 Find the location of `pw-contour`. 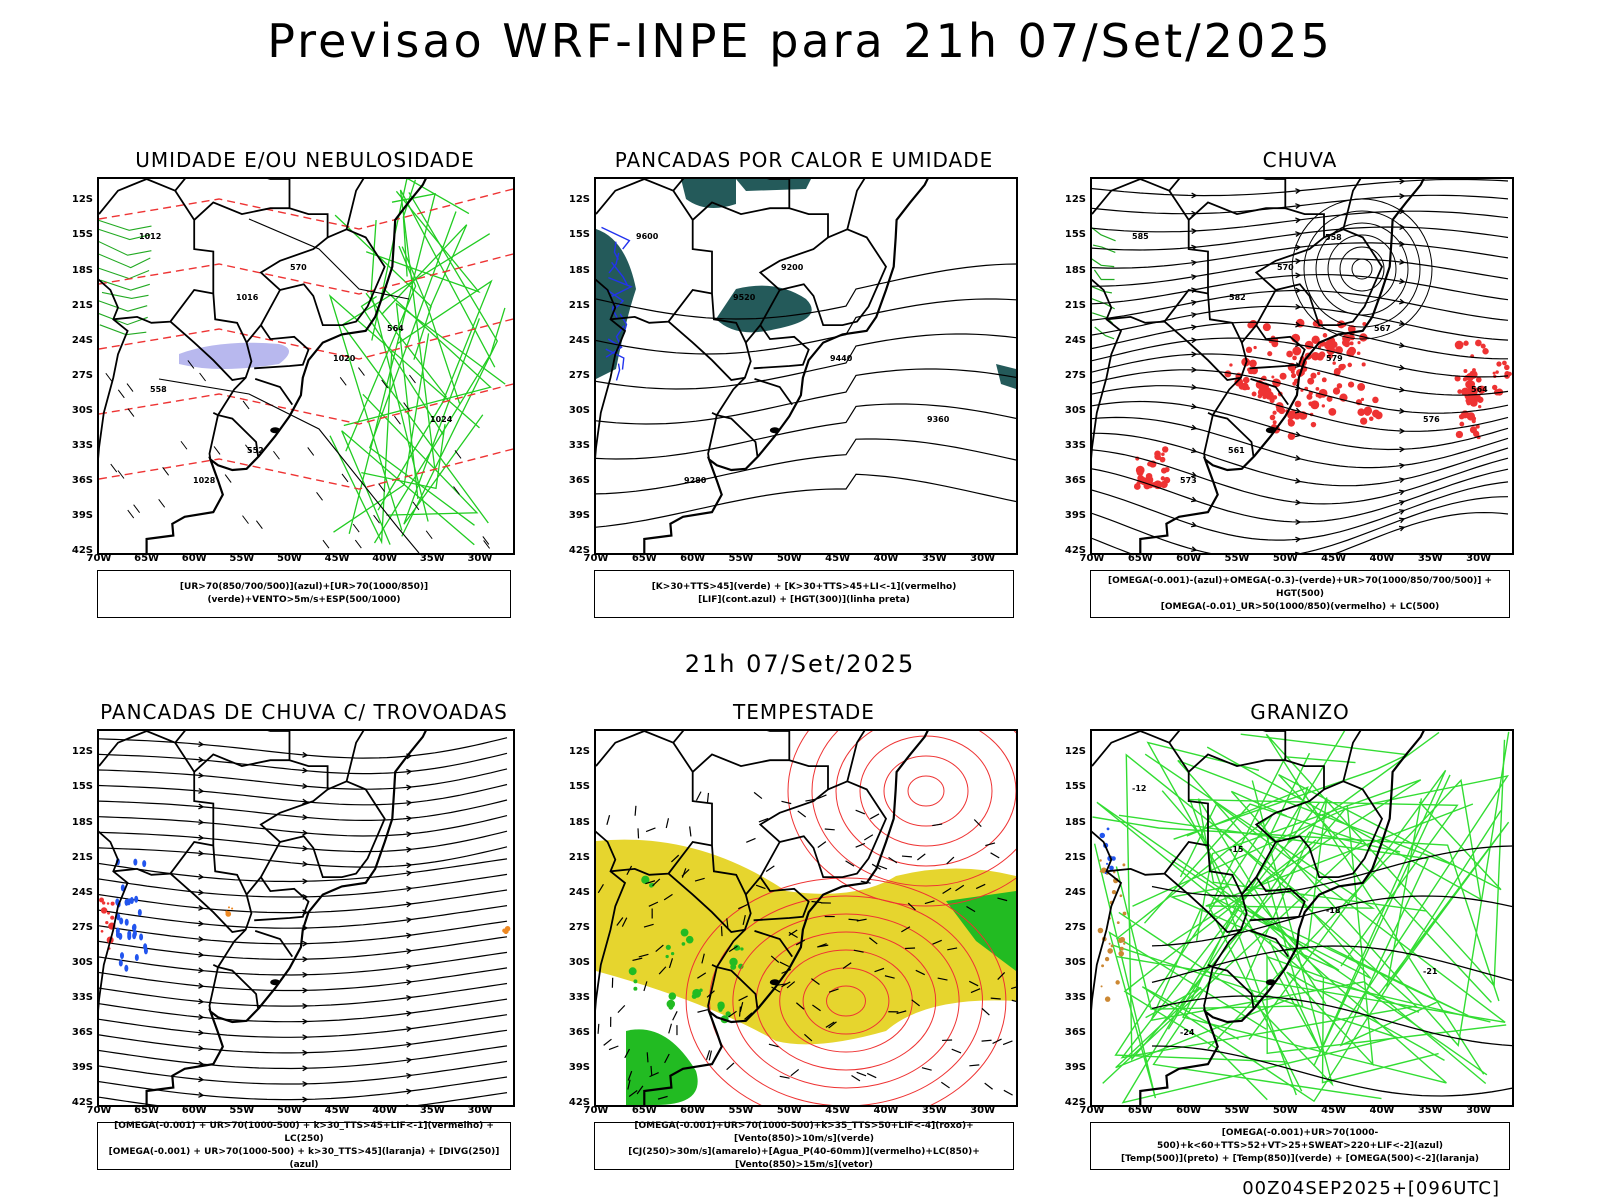

pw-contour is located at coordinates (926, 791).